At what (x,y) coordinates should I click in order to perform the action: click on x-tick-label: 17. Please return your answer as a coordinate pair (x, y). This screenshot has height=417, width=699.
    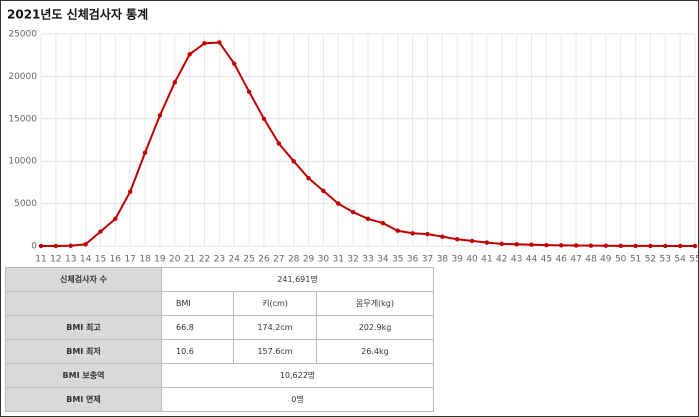
    Looking at the image, I should click on (129, 260).